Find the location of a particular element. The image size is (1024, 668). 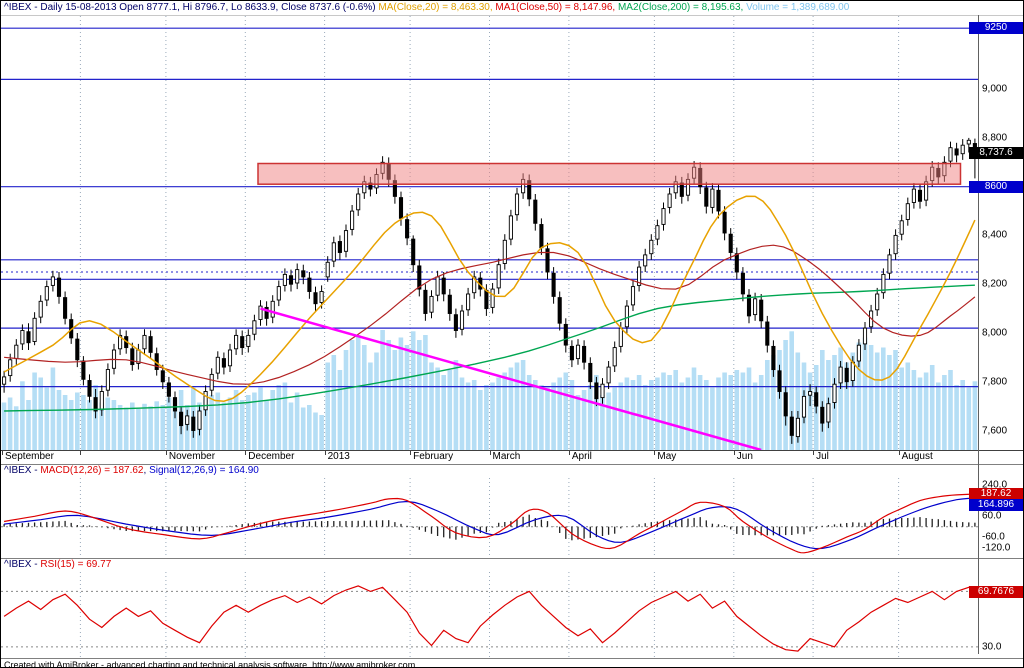

price-axis-label: 8,200 is located at coordinates (995, 284).